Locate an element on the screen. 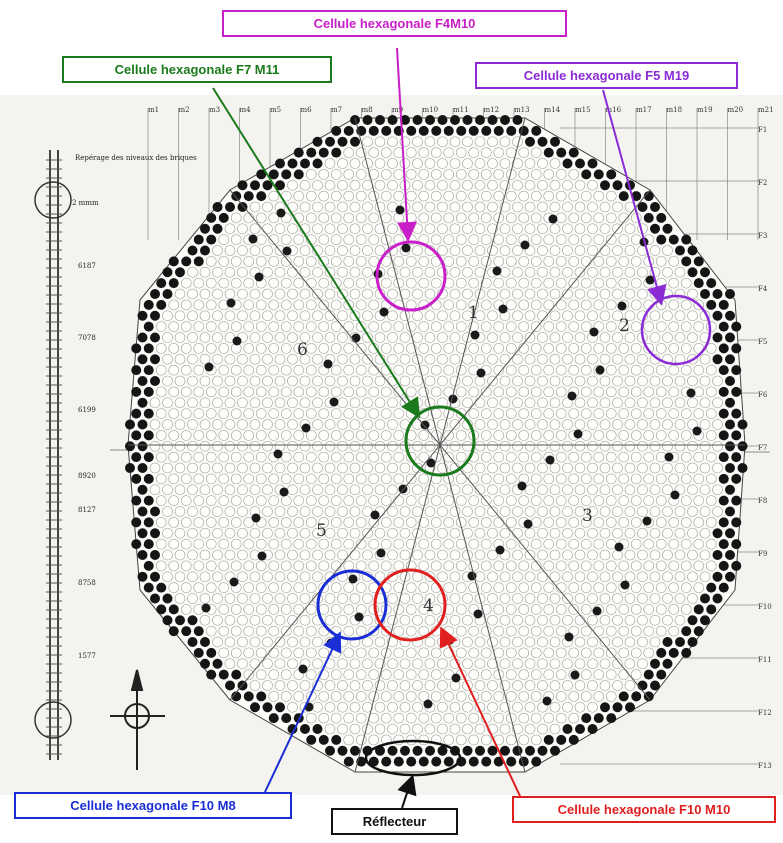 Image resolution: width=783 pixels, height=843 pixels. compass-icon is located at coordinates (137, 719).